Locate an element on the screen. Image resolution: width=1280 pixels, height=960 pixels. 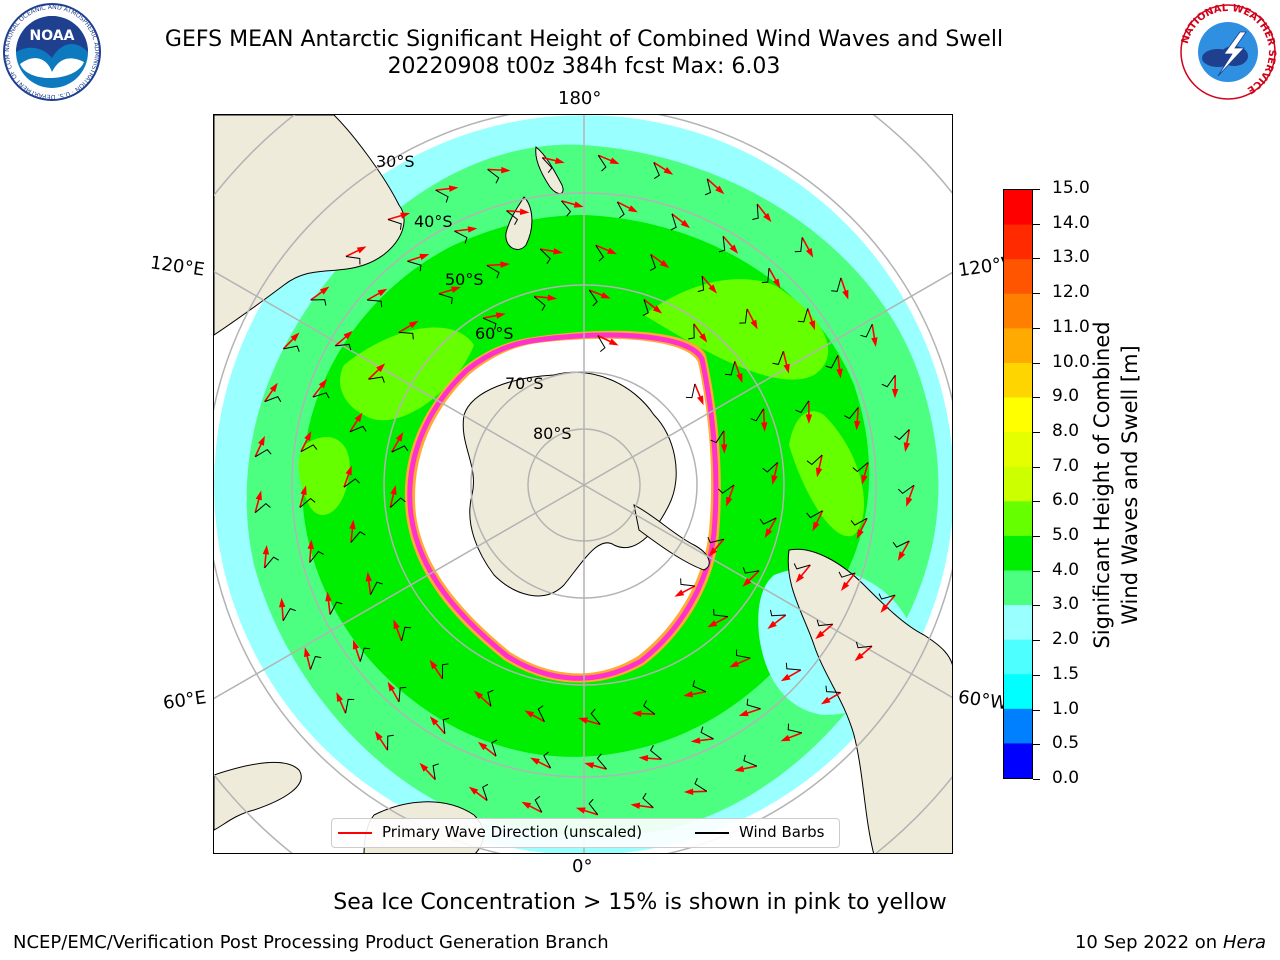
colorbar is located at coordinates (1018, 484).